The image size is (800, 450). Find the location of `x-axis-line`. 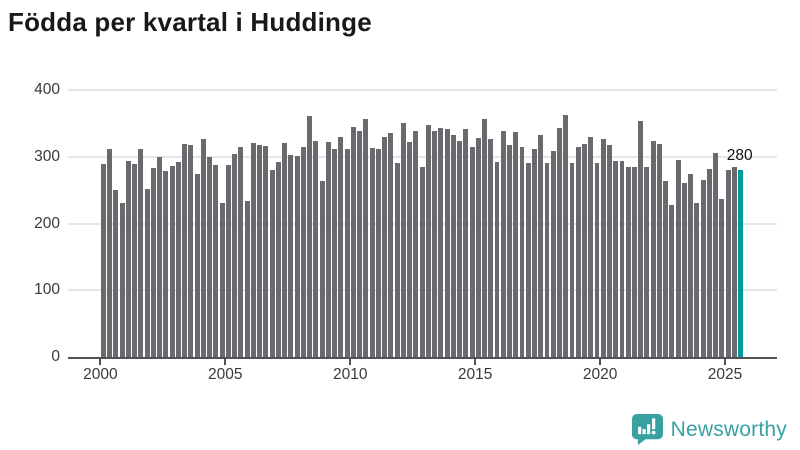

x-axis-line is located at coordinates (422, 357).